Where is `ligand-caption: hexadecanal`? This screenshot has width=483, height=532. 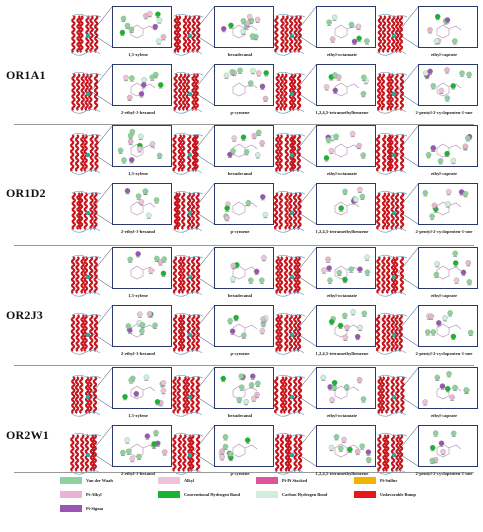
ligand-caption: hexadecanal is located at coordinates (240, 54).